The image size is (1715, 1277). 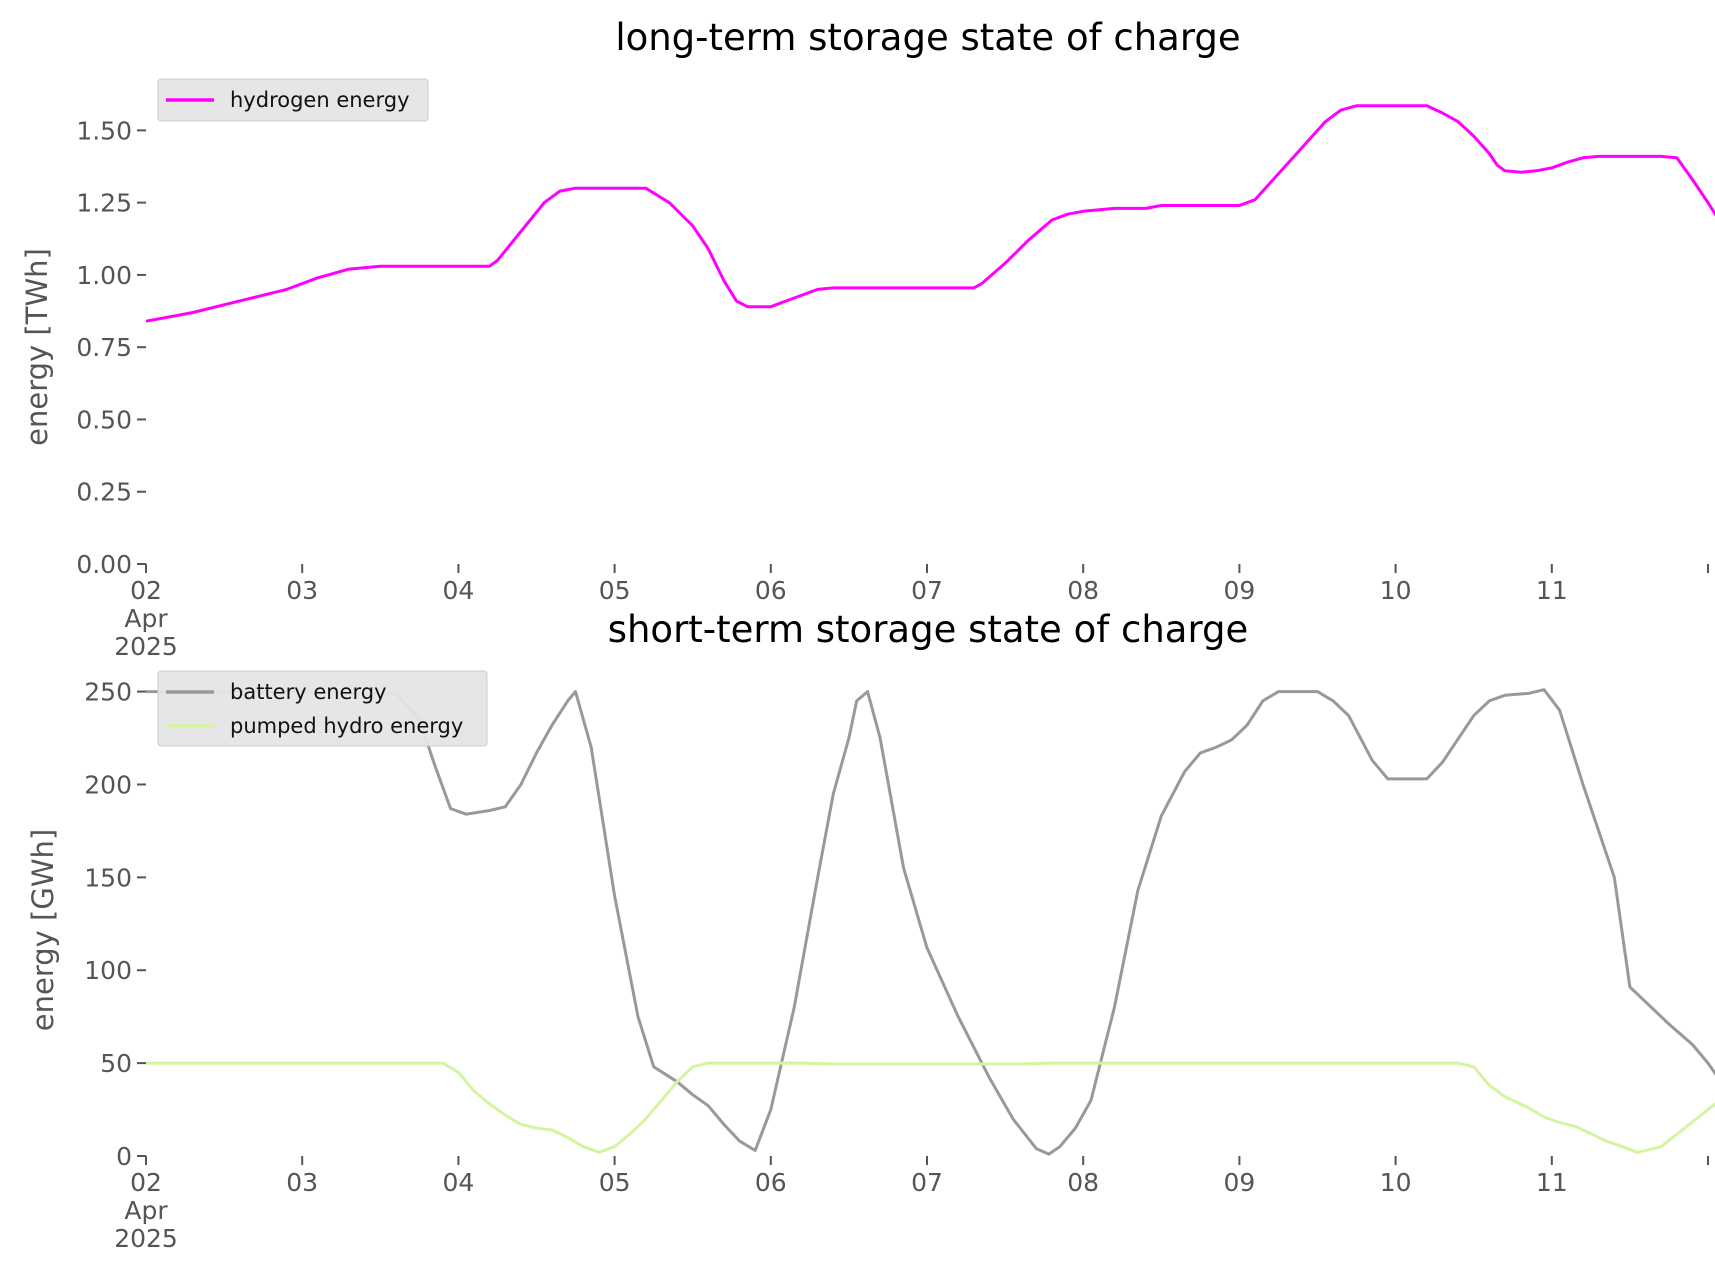 I want to click on y-axis-label-short-term: energy [GWh], so click(x=43, y=930).